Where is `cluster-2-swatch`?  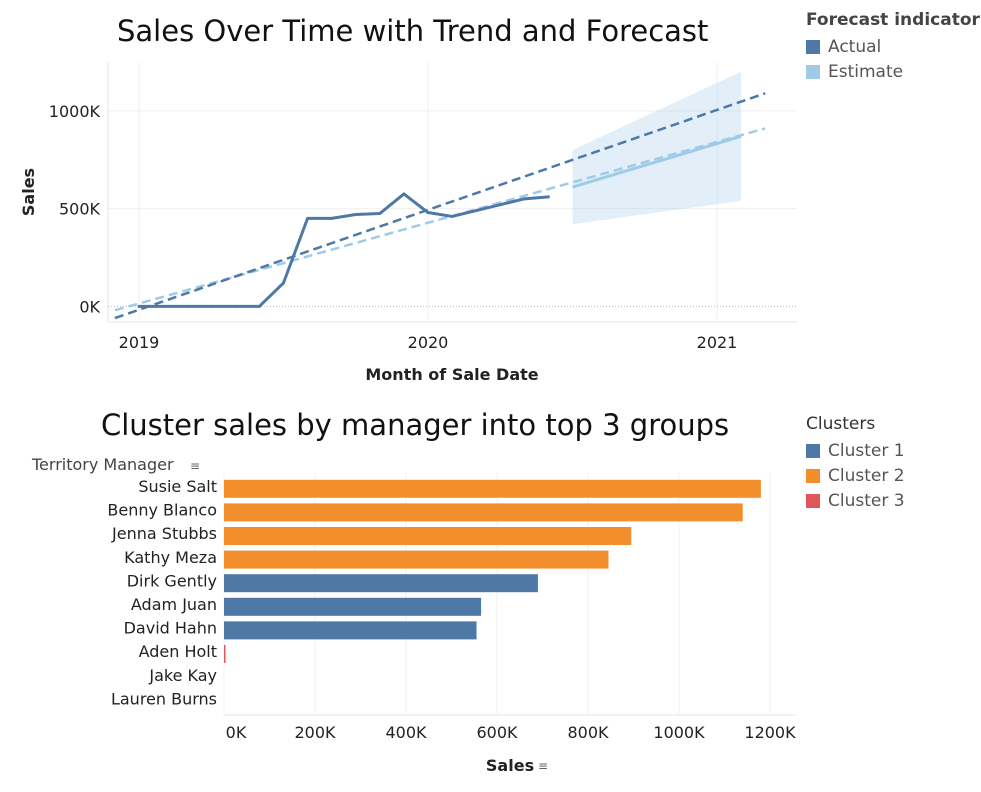
cluster-2-swatch is located at coordinates (813, 475).